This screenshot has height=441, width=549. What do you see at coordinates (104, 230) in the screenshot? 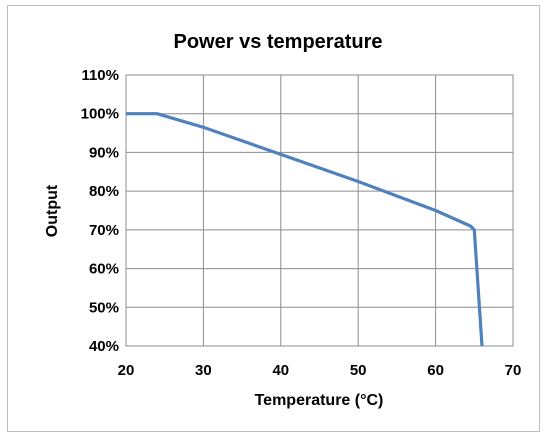
I see `y-tick-label: 70%` at bounding box center [104, 230].